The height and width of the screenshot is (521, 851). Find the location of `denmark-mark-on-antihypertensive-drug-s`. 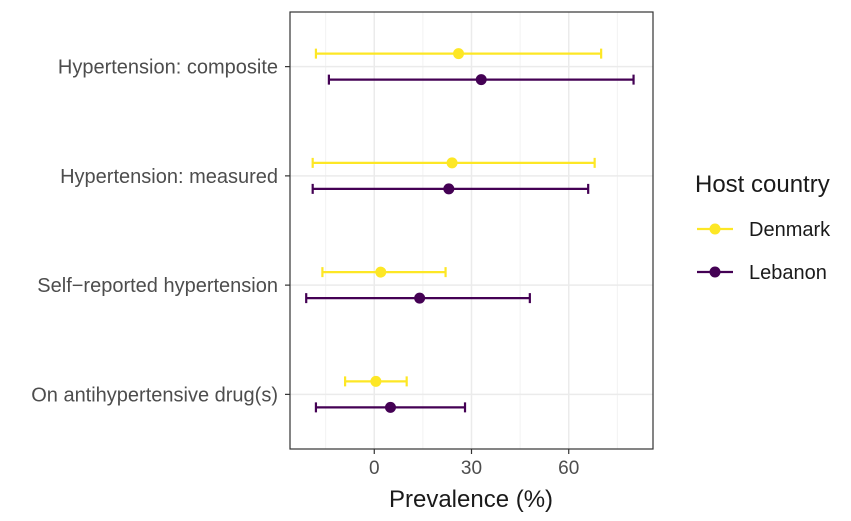

denmark-mark-on-antihypertensive-drug-s is located at coordinates (375, 381).